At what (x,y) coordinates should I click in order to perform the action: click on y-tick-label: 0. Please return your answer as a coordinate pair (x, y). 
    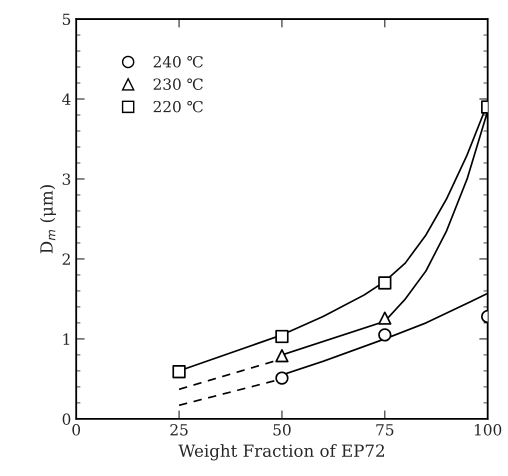
    Looking at the image, I should click on (66, 419).